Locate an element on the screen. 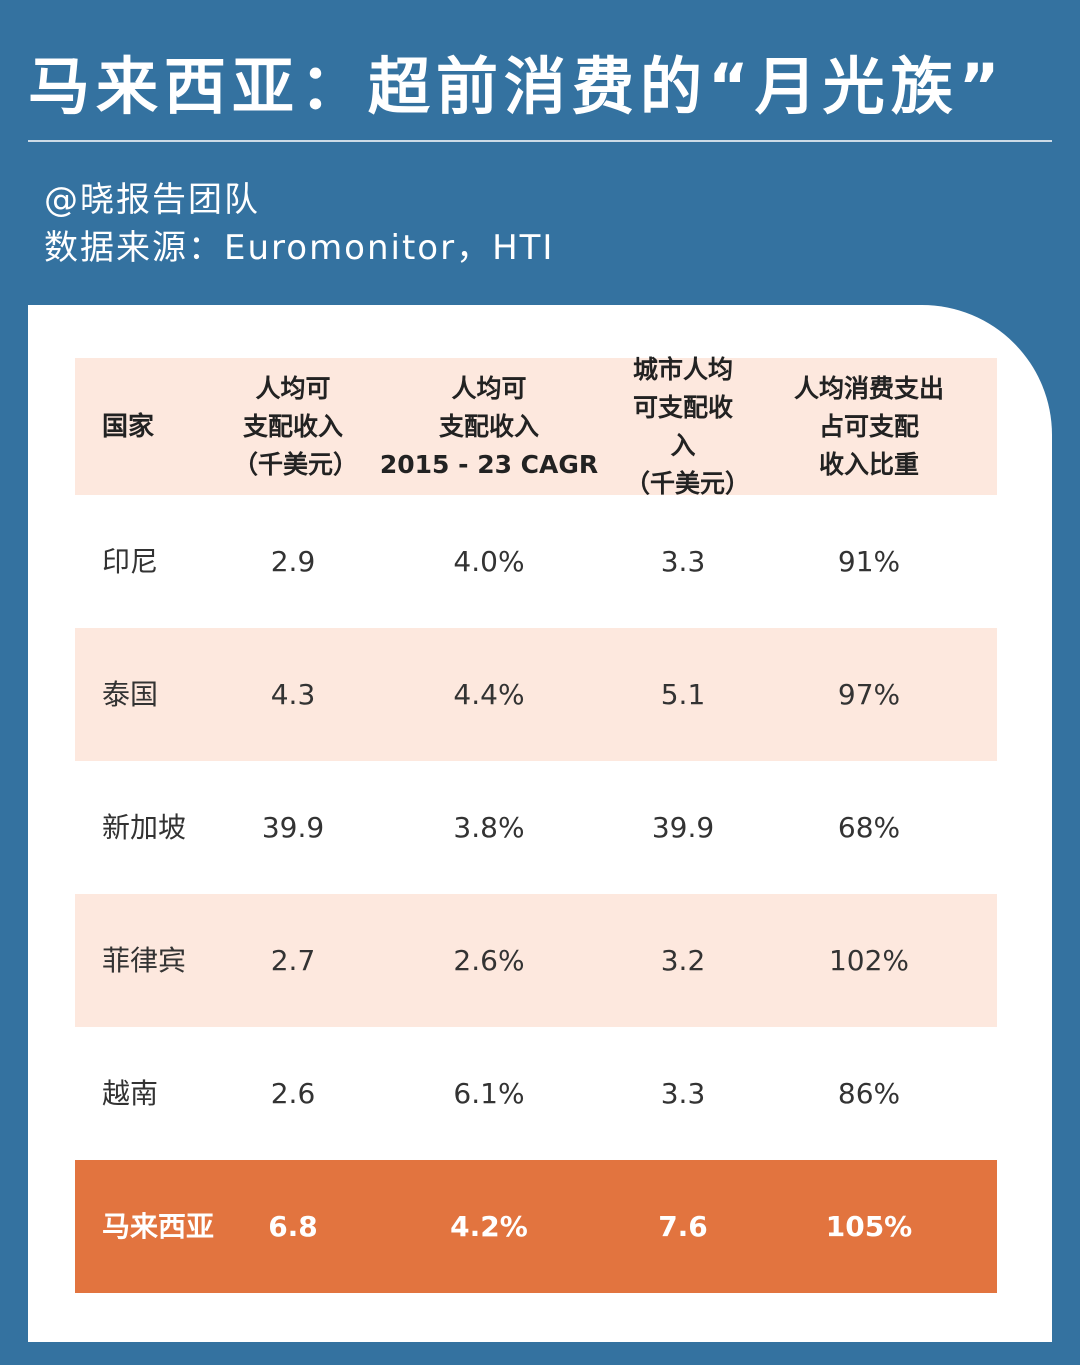 This screenshot has height=1365, width=1080. column-header: 城市人均 可支配收入 （千美元） is located at coordinates (688, 426).